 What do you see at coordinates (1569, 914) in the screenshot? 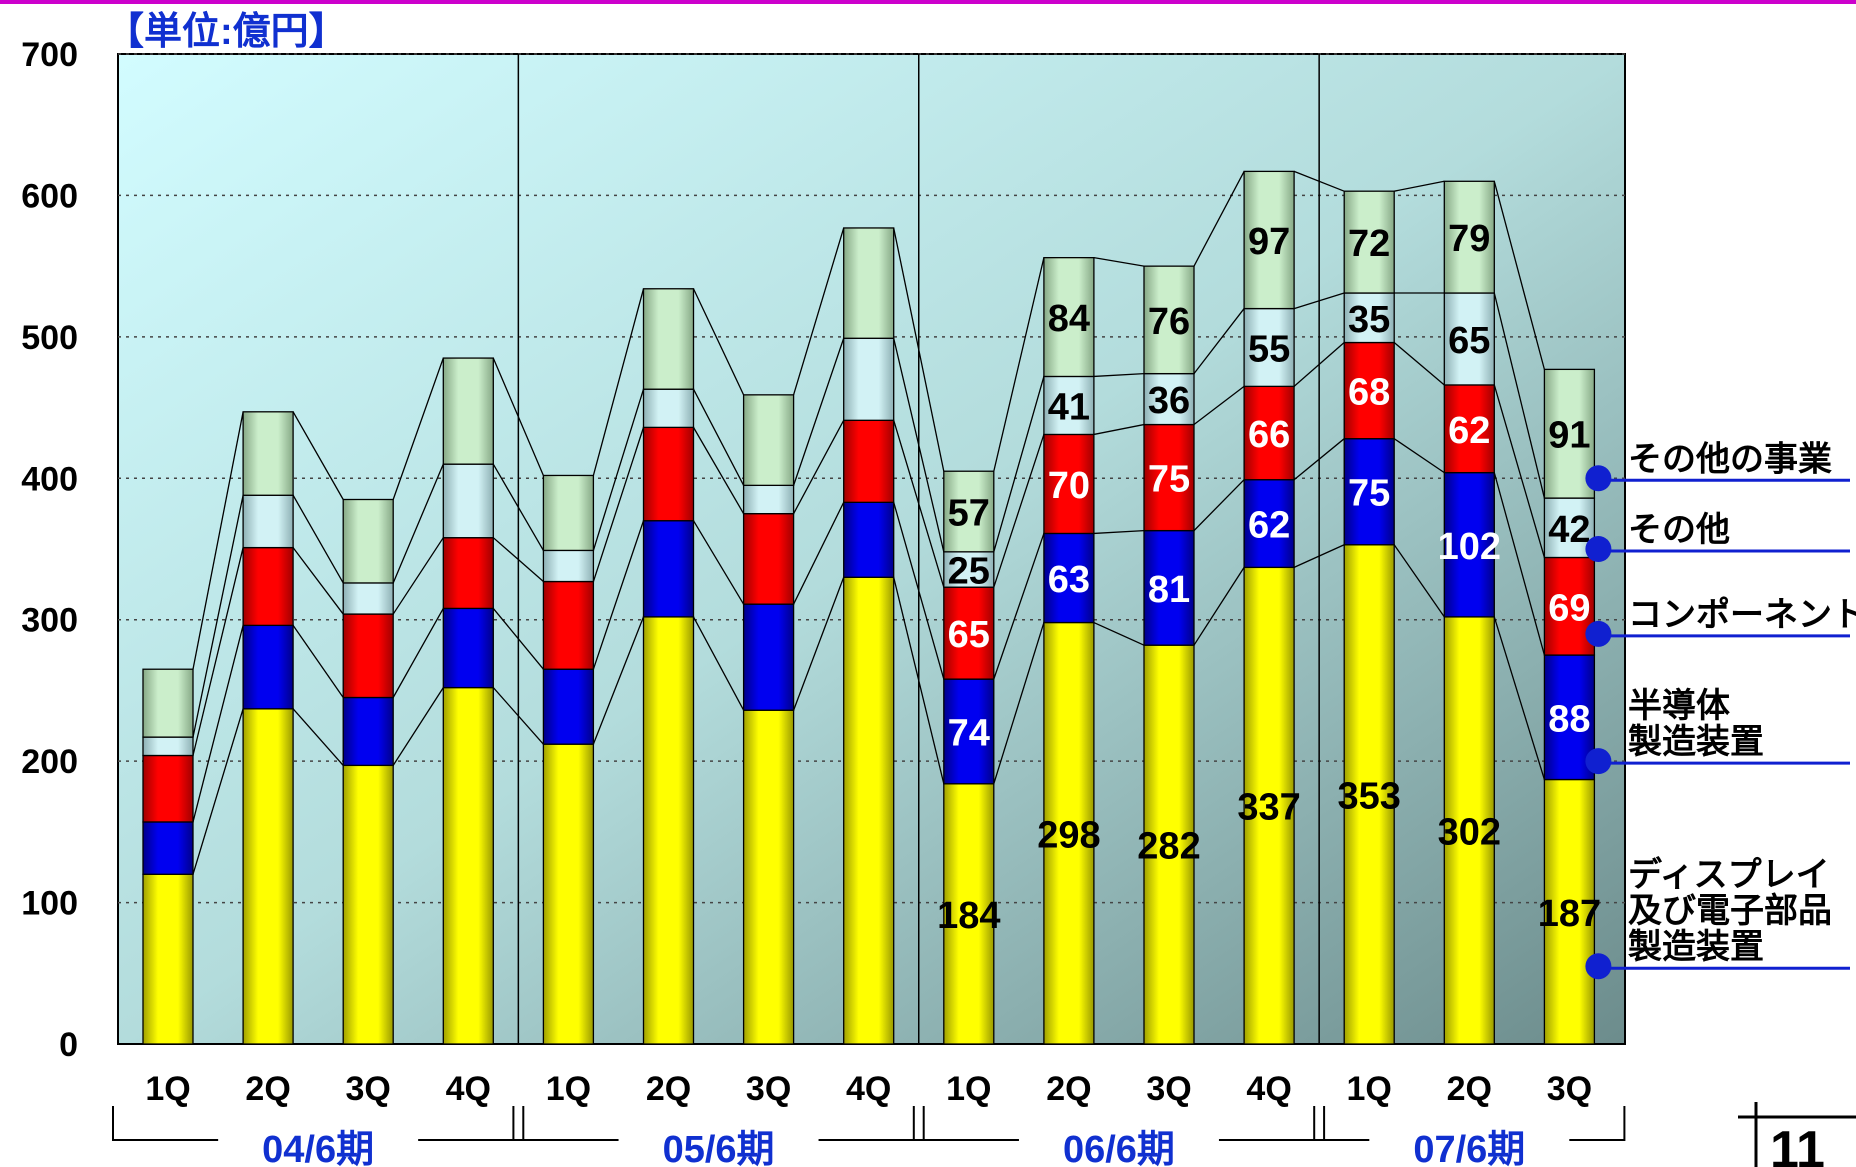
I see `data-label: 187` at bounding box center [1569, 914].